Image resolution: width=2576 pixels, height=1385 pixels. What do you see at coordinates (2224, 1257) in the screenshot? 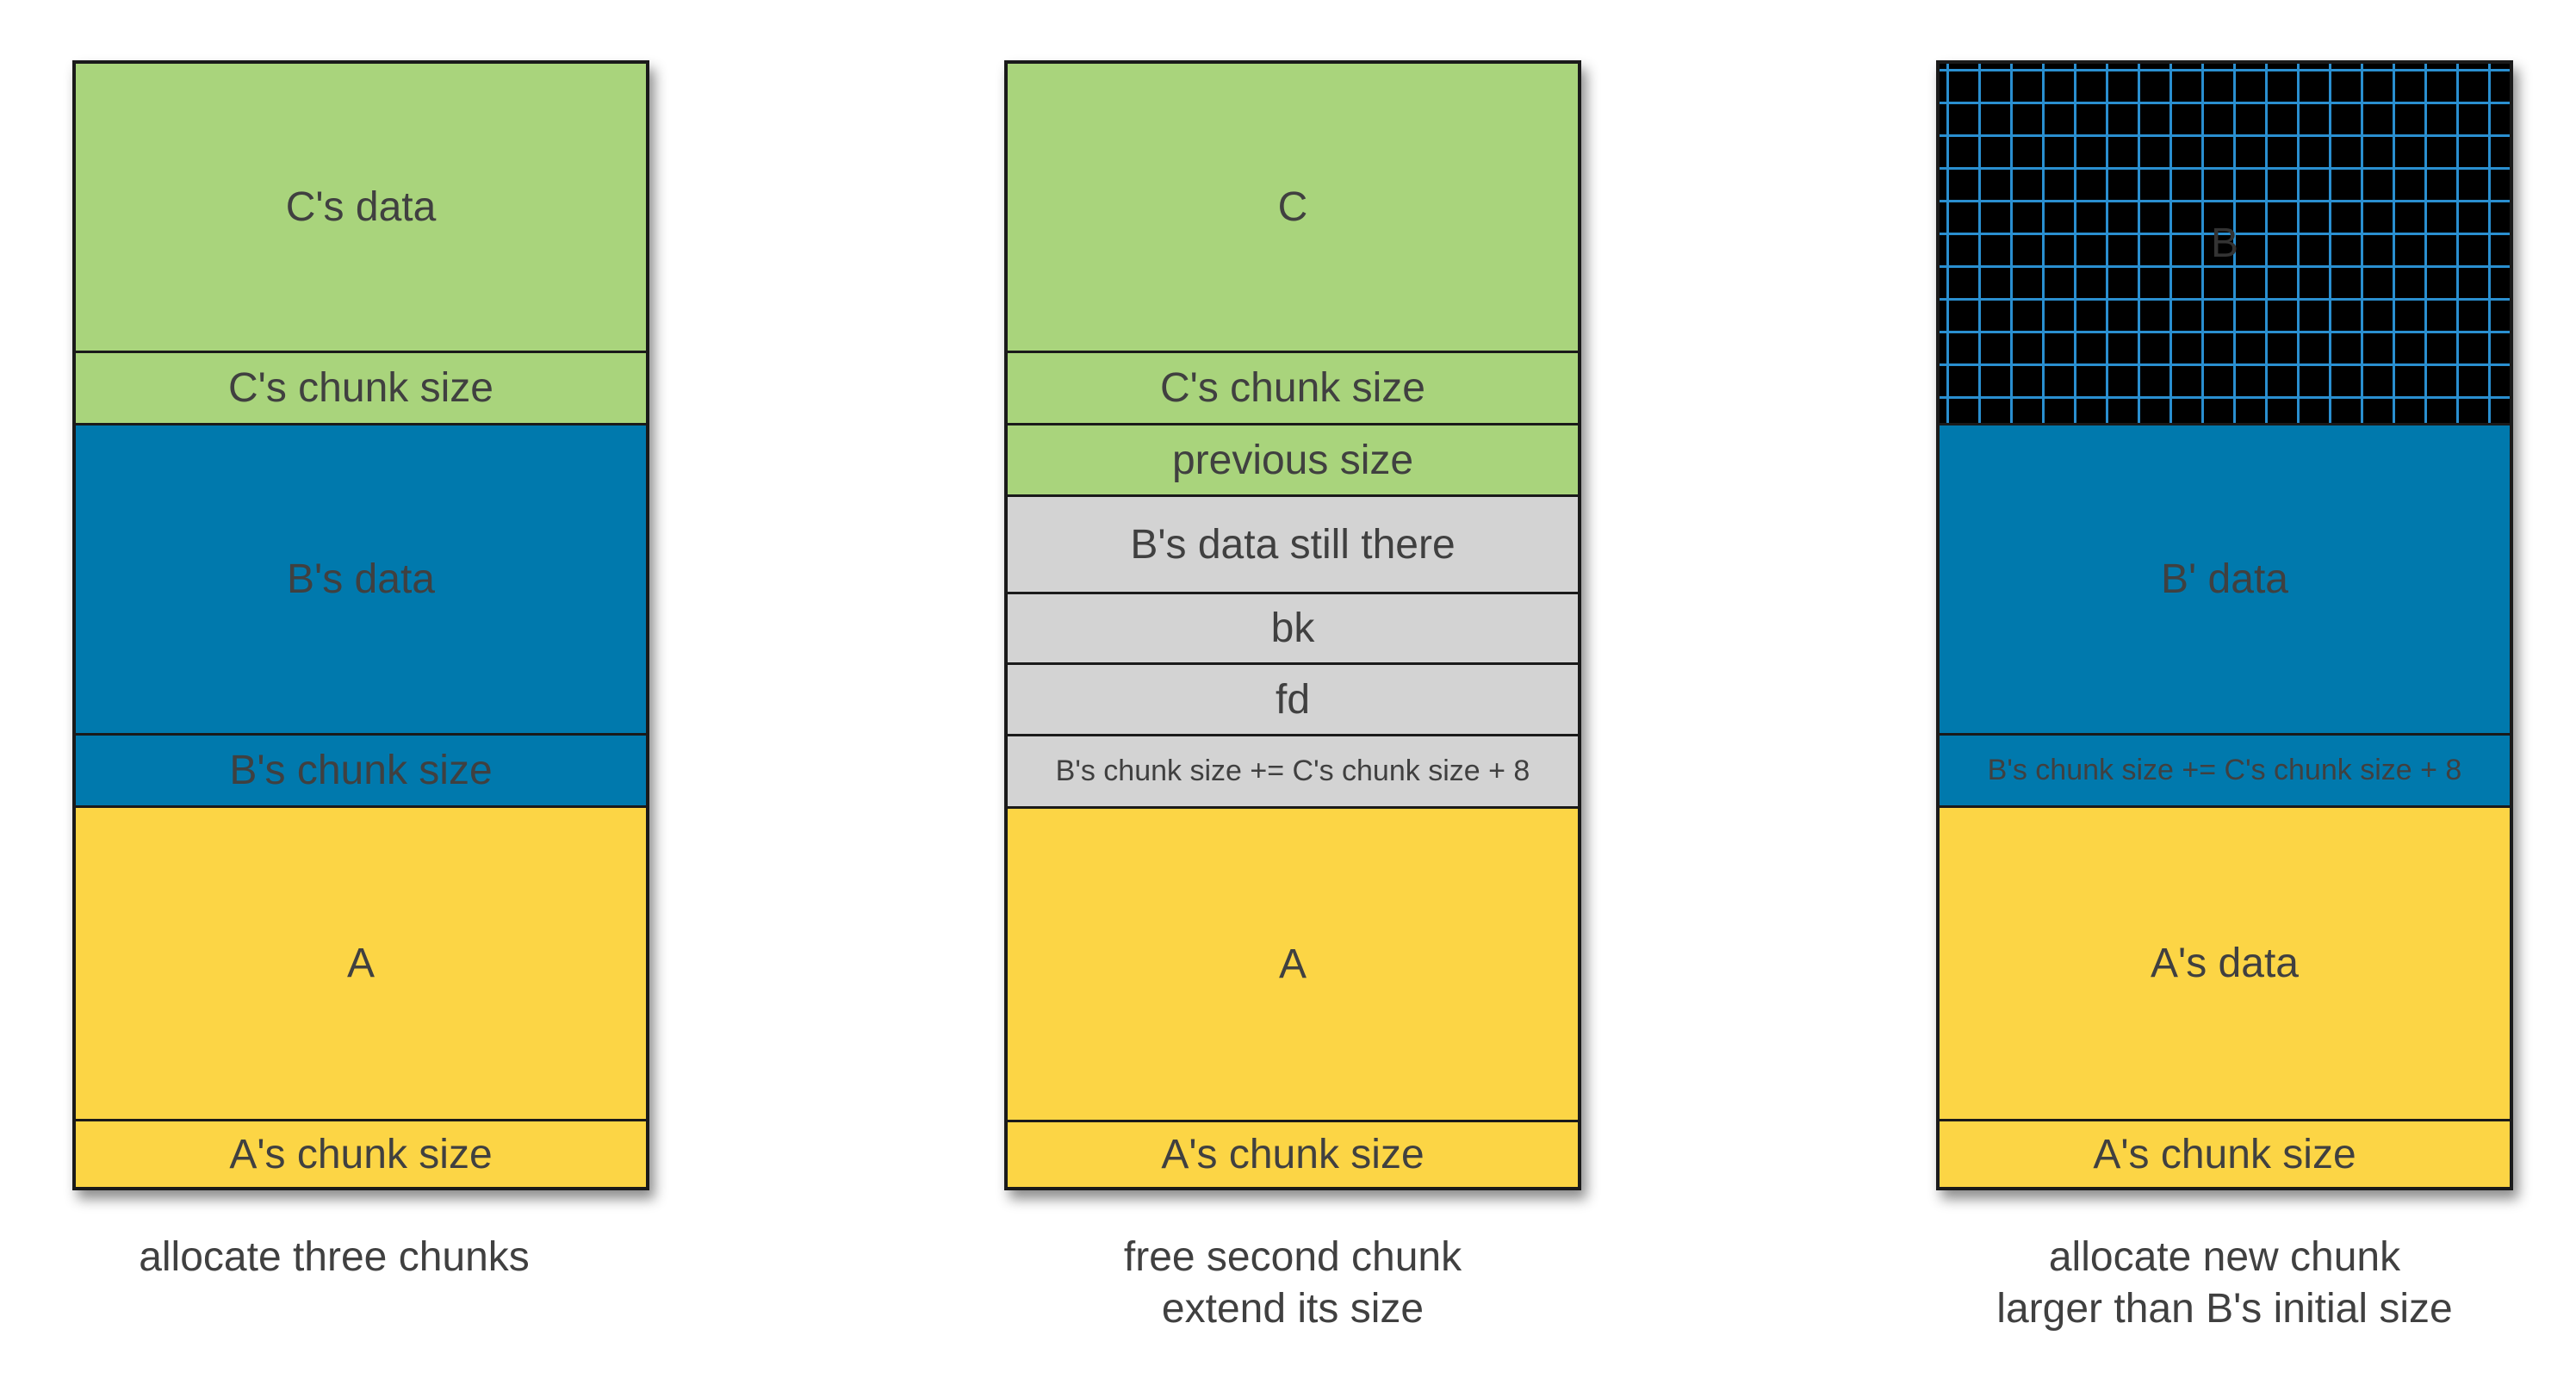
I see `caption-line: allocate new chunk` at bounding box center [2224, 1257].